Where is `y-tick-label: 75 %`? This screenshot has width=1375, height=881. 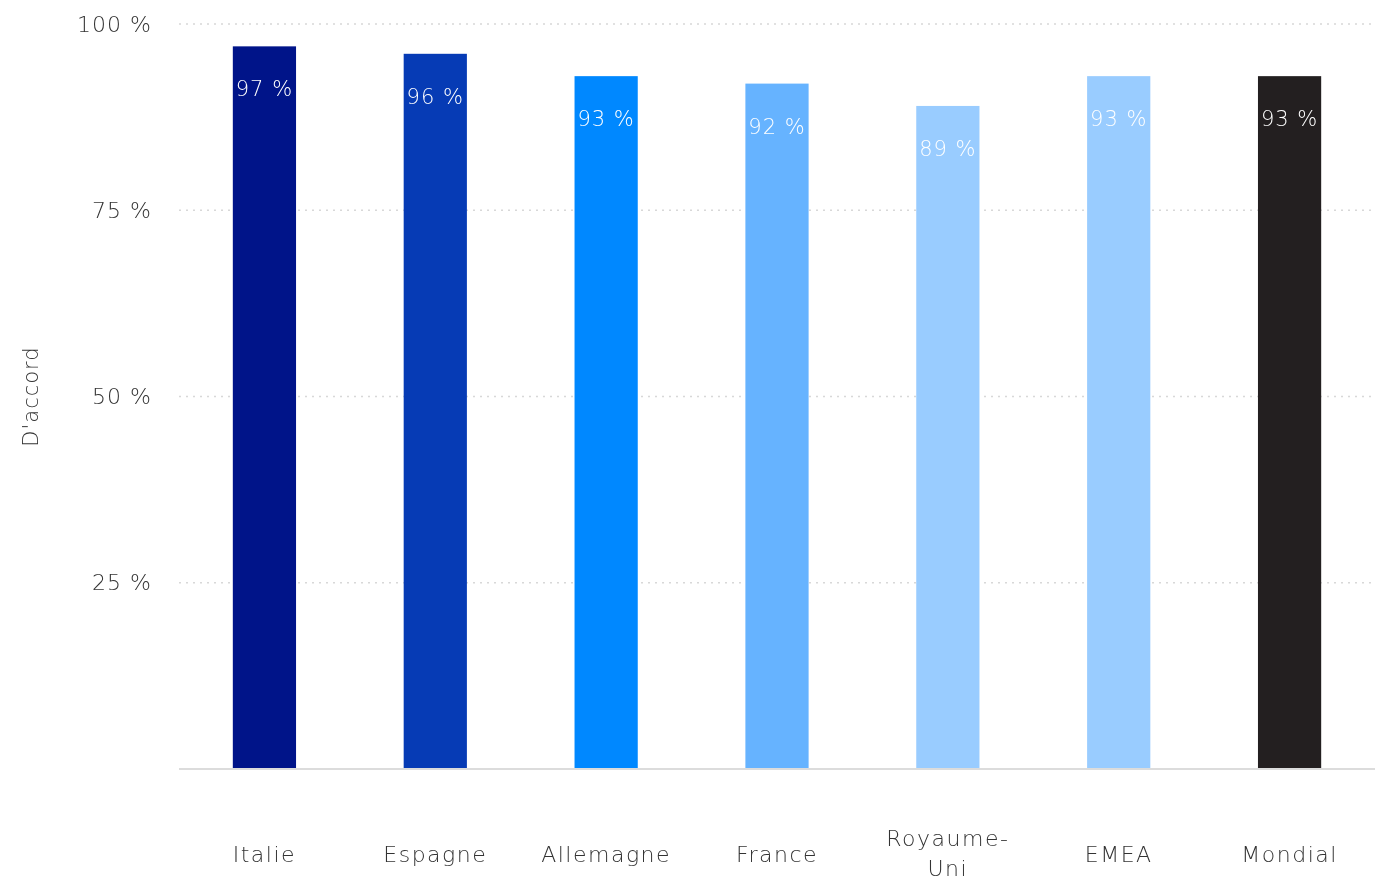 y-tick-label: 75 % is located at coordinates (122, 210).